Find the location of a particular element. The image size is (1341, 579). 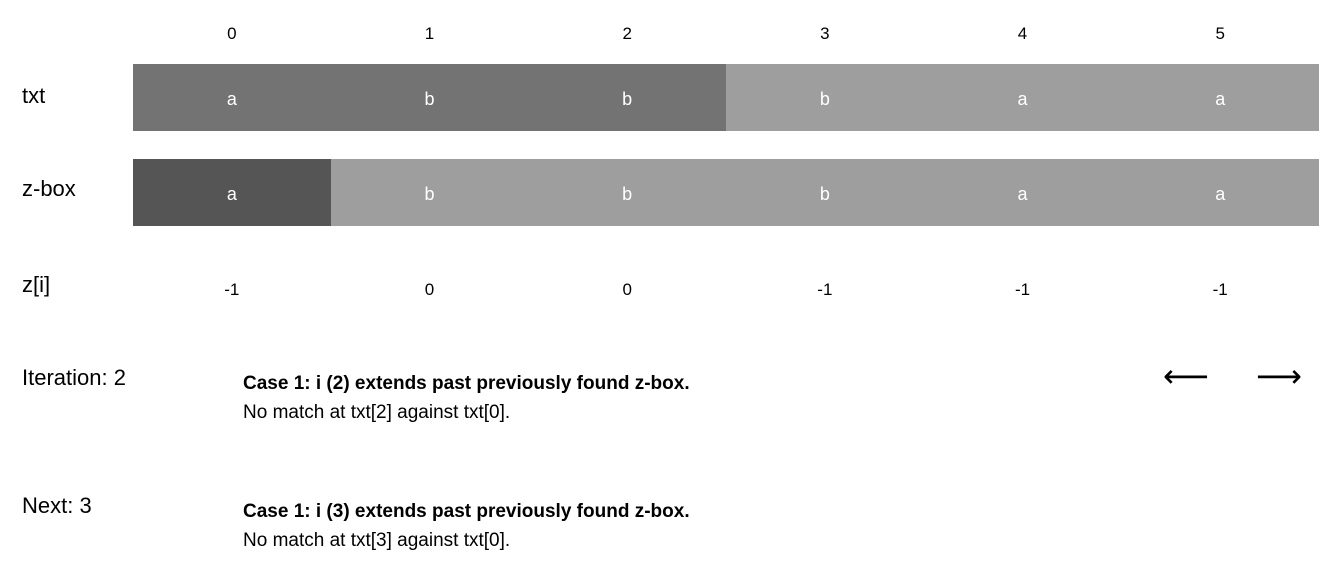

txt-cell-1: b is located at coordinates (429, 97).